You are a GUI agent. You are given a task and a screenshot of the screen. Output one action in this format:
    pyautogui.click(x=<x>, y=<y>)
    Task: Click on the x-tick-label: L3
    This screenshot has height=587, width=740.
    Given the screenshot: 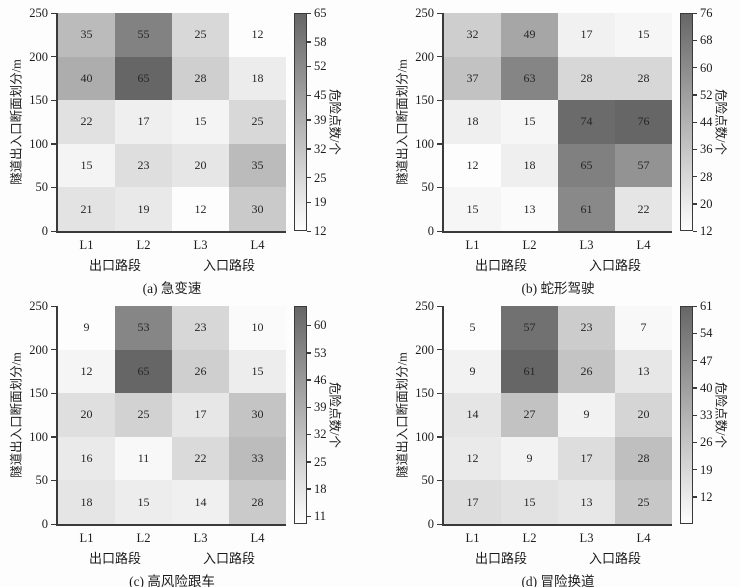 What is the action you would take?
    pyautogui.click(x=200, y=245)
    